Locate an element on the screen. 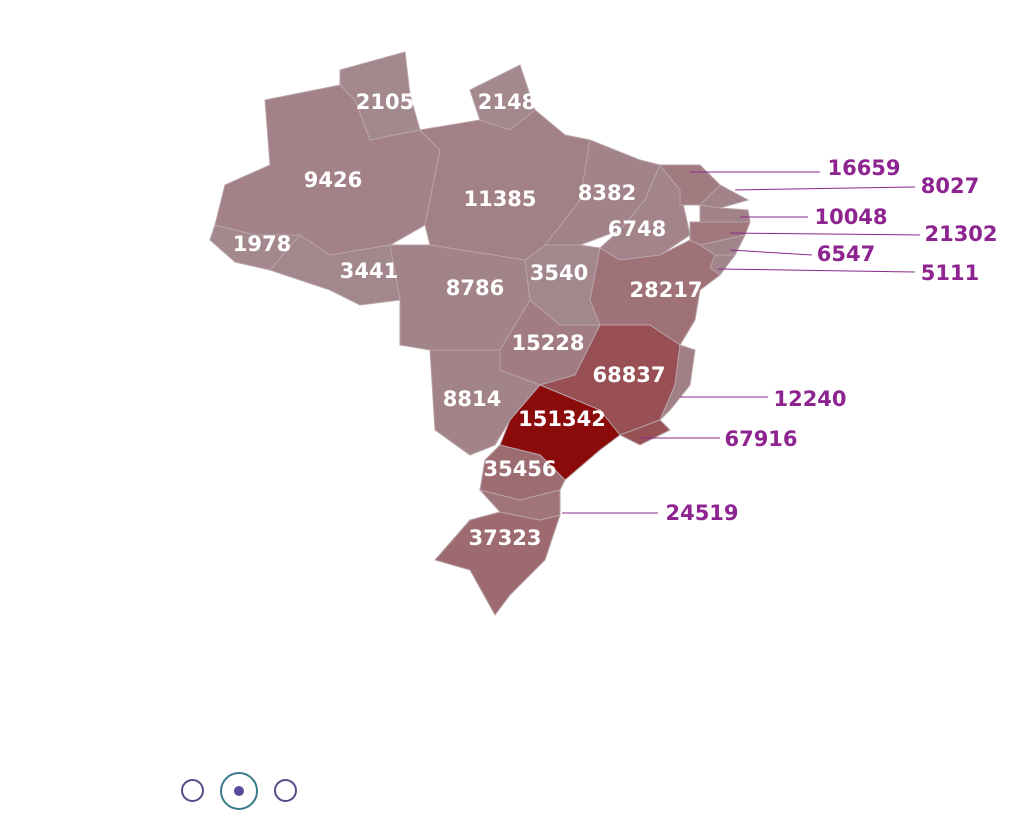 The image size is (1024, 827). region-label: 35456 is located at coordinates (519, 469).